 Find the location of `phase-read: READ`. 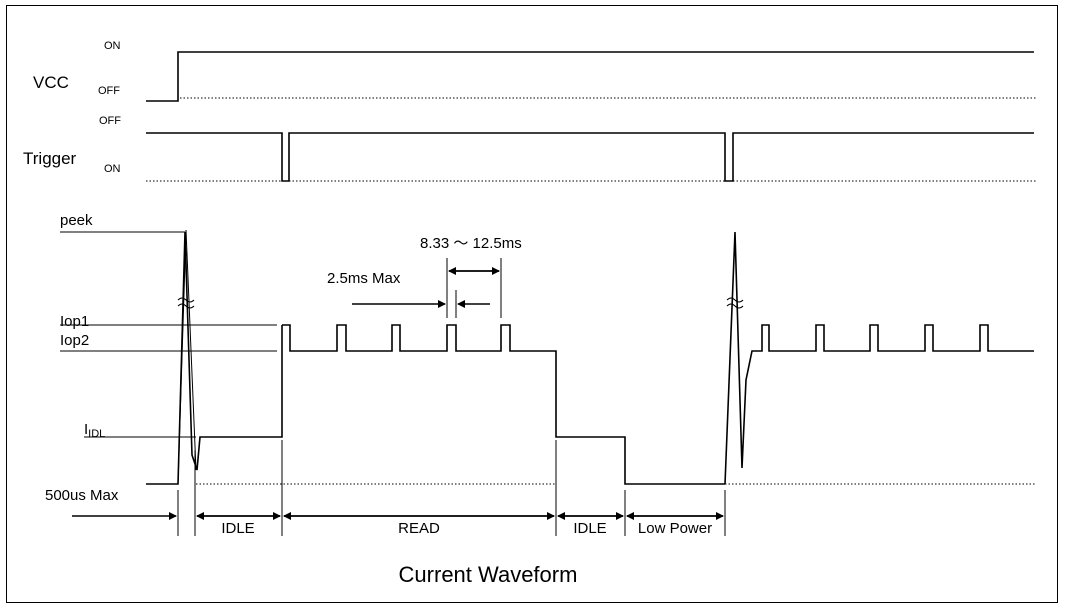

phase-read: READ is located at coordinates (419, 528).